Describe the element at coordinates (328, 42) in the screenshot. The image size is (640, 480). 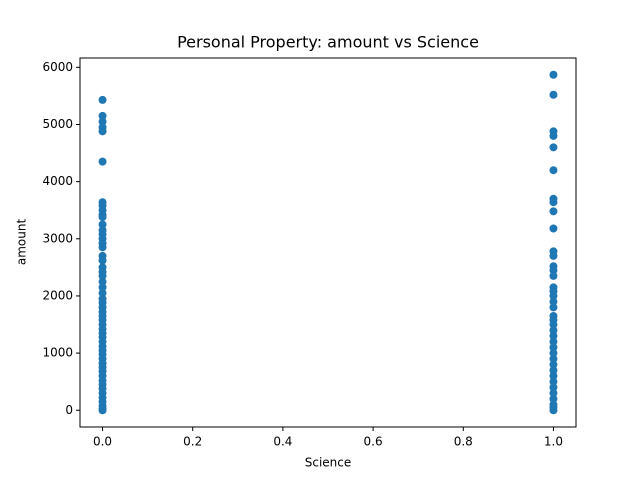
I see `chart-title: Personal Property: amount vs Science` at that location.